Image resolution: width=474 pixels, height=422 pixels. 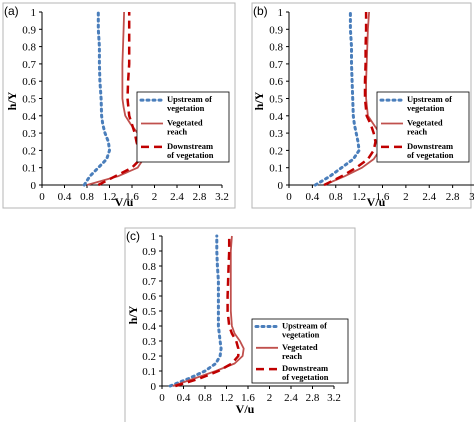 What do you see at coordinates (11, 11) in the screenshot?
I see `panel-label: (a)` at bounding box center [11, 11].